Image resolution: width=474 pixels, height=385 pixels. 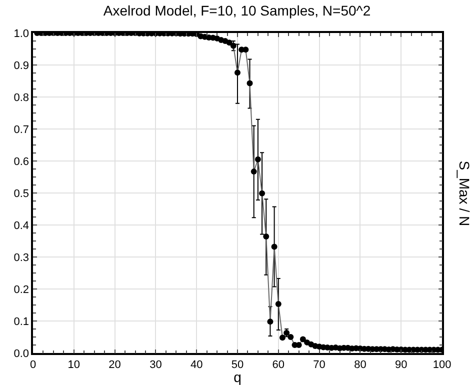 What do you see at coordinates (319, 364) in the screenshot?
I see `x-tick-label: 70` at bounding box center [319, 364].